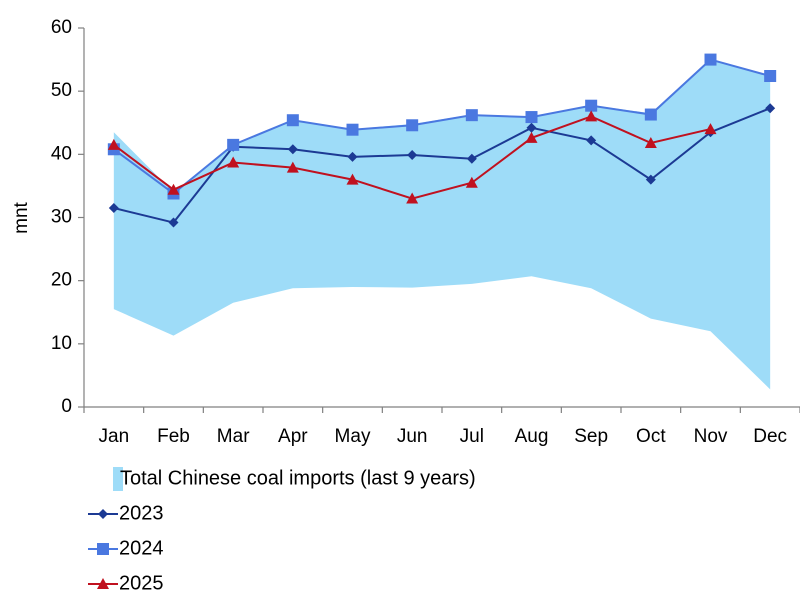 The image size is (800, 599). I want to click on x-tick-label: Nov, so click(711, 436).